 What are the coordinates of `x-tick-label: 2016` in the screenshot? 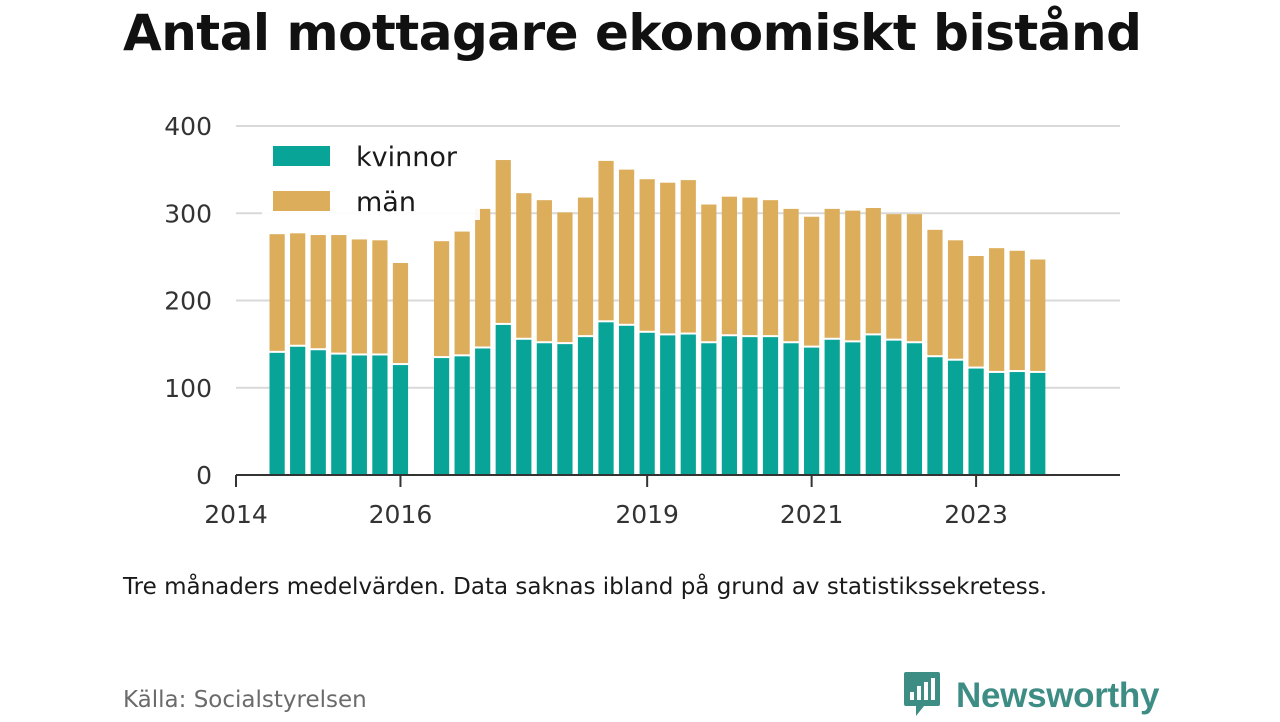 It's located at (401, 514).